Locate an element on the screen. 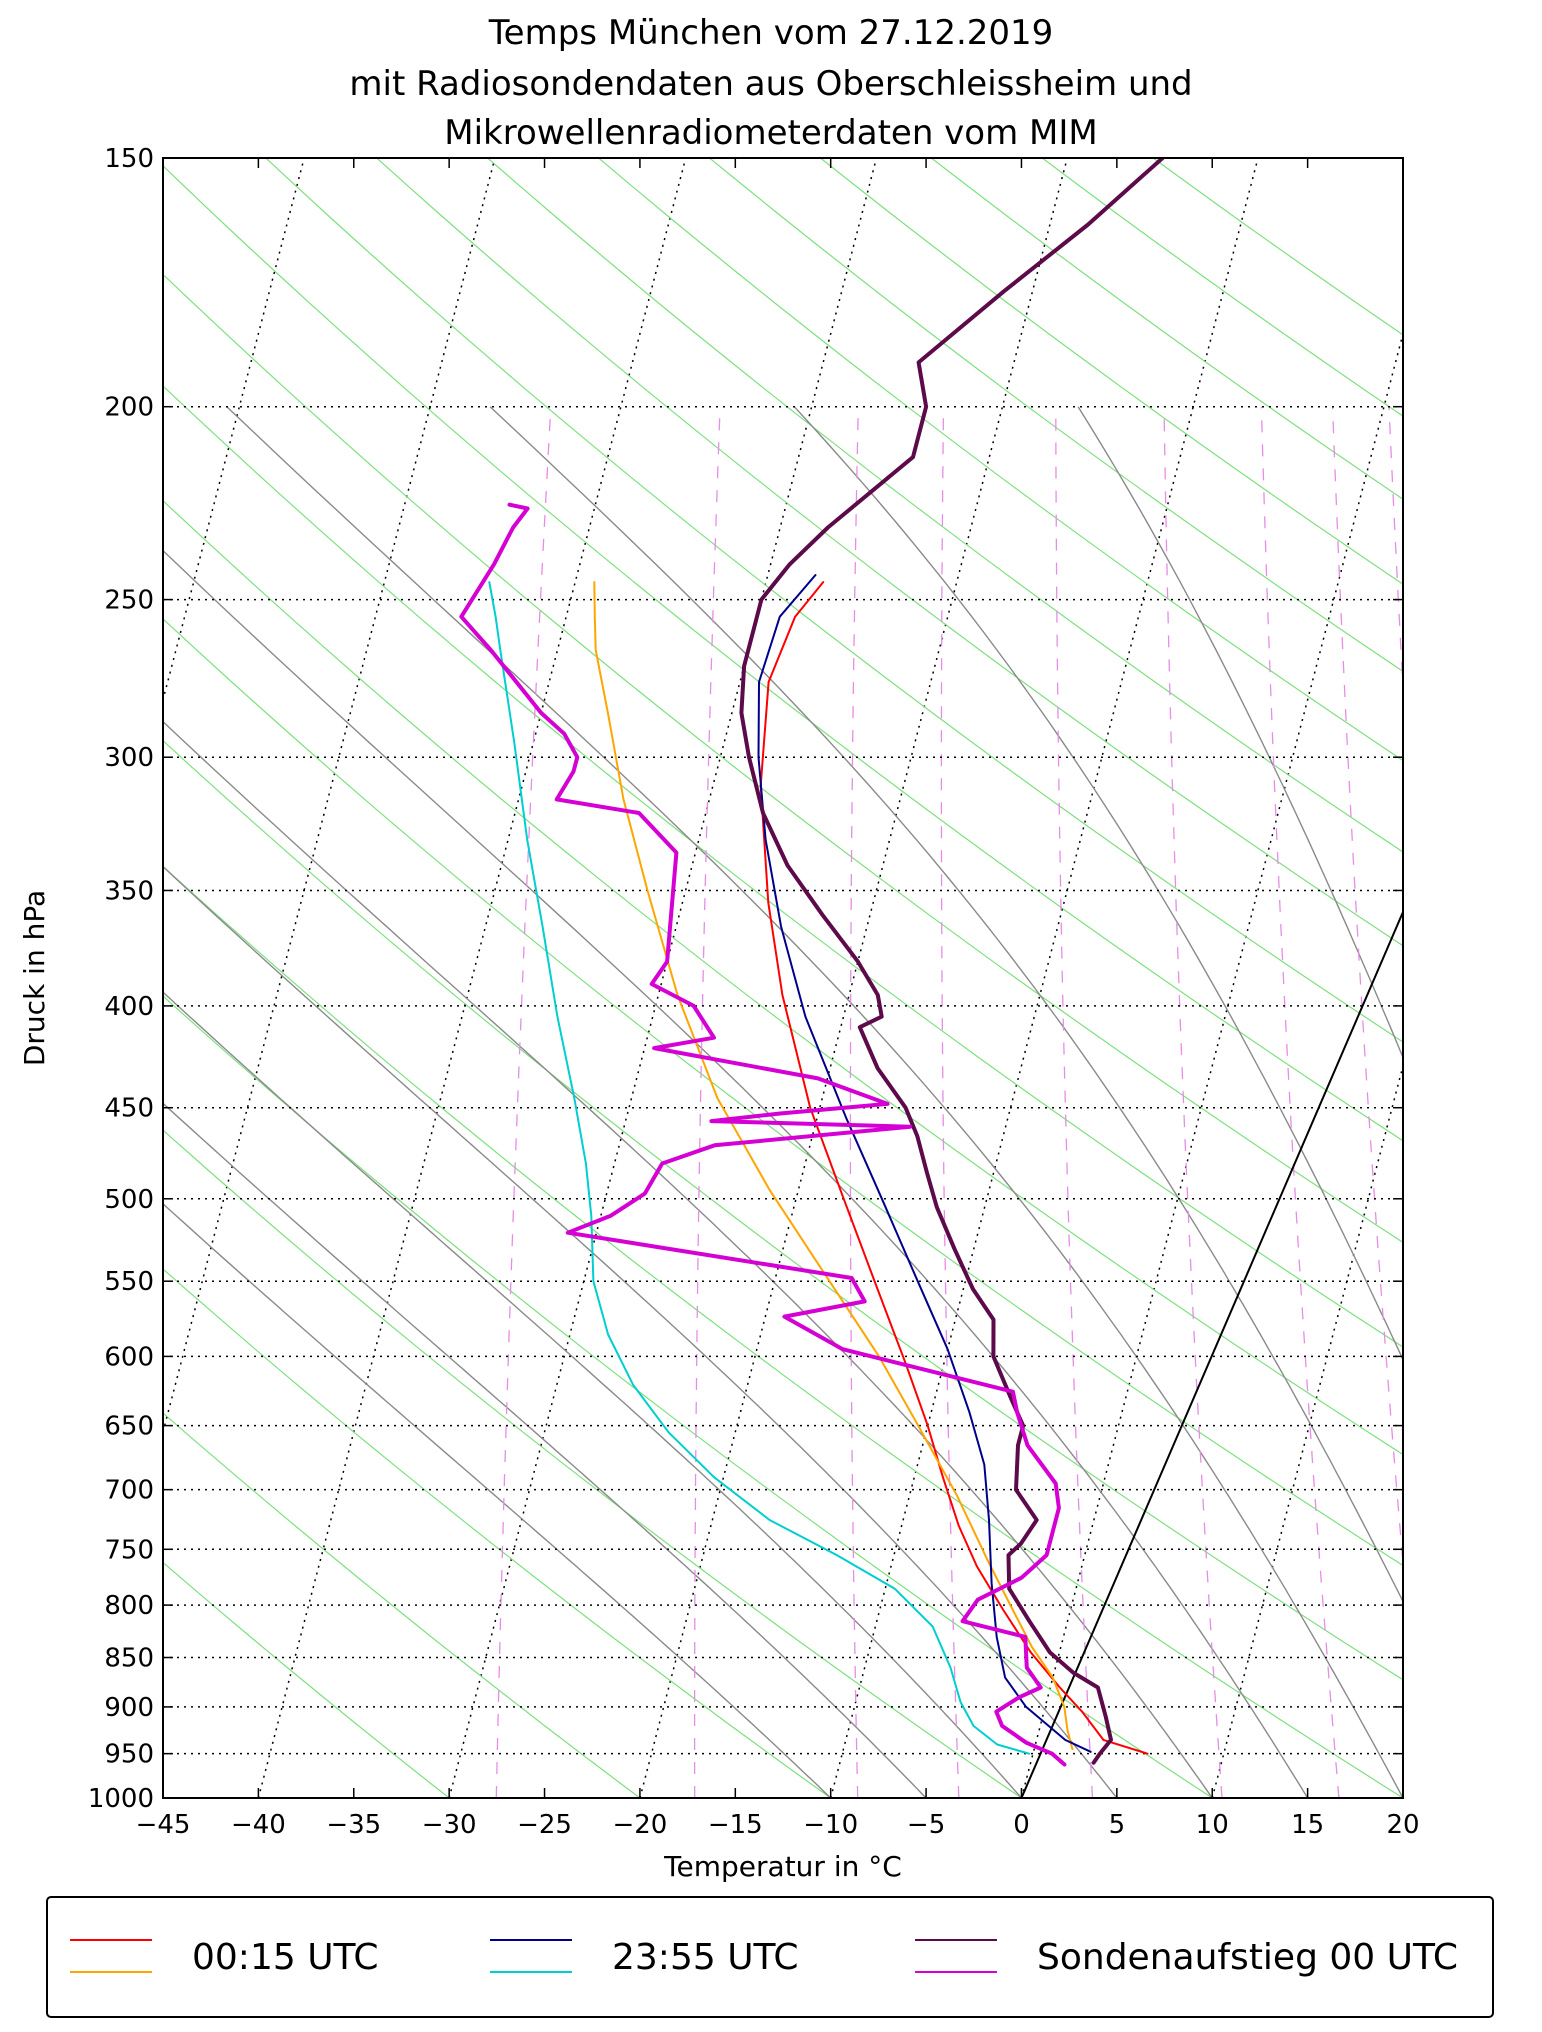  moist-adiabat-line is located at coordinates (1240, 733).